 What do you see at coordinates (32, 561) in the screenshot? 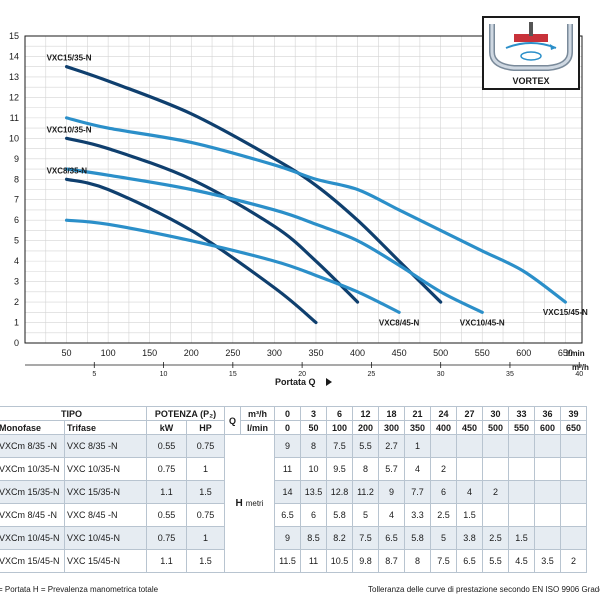
I see `model-monofase: VXCm 15/45-N` at bounding box center [32, 561].